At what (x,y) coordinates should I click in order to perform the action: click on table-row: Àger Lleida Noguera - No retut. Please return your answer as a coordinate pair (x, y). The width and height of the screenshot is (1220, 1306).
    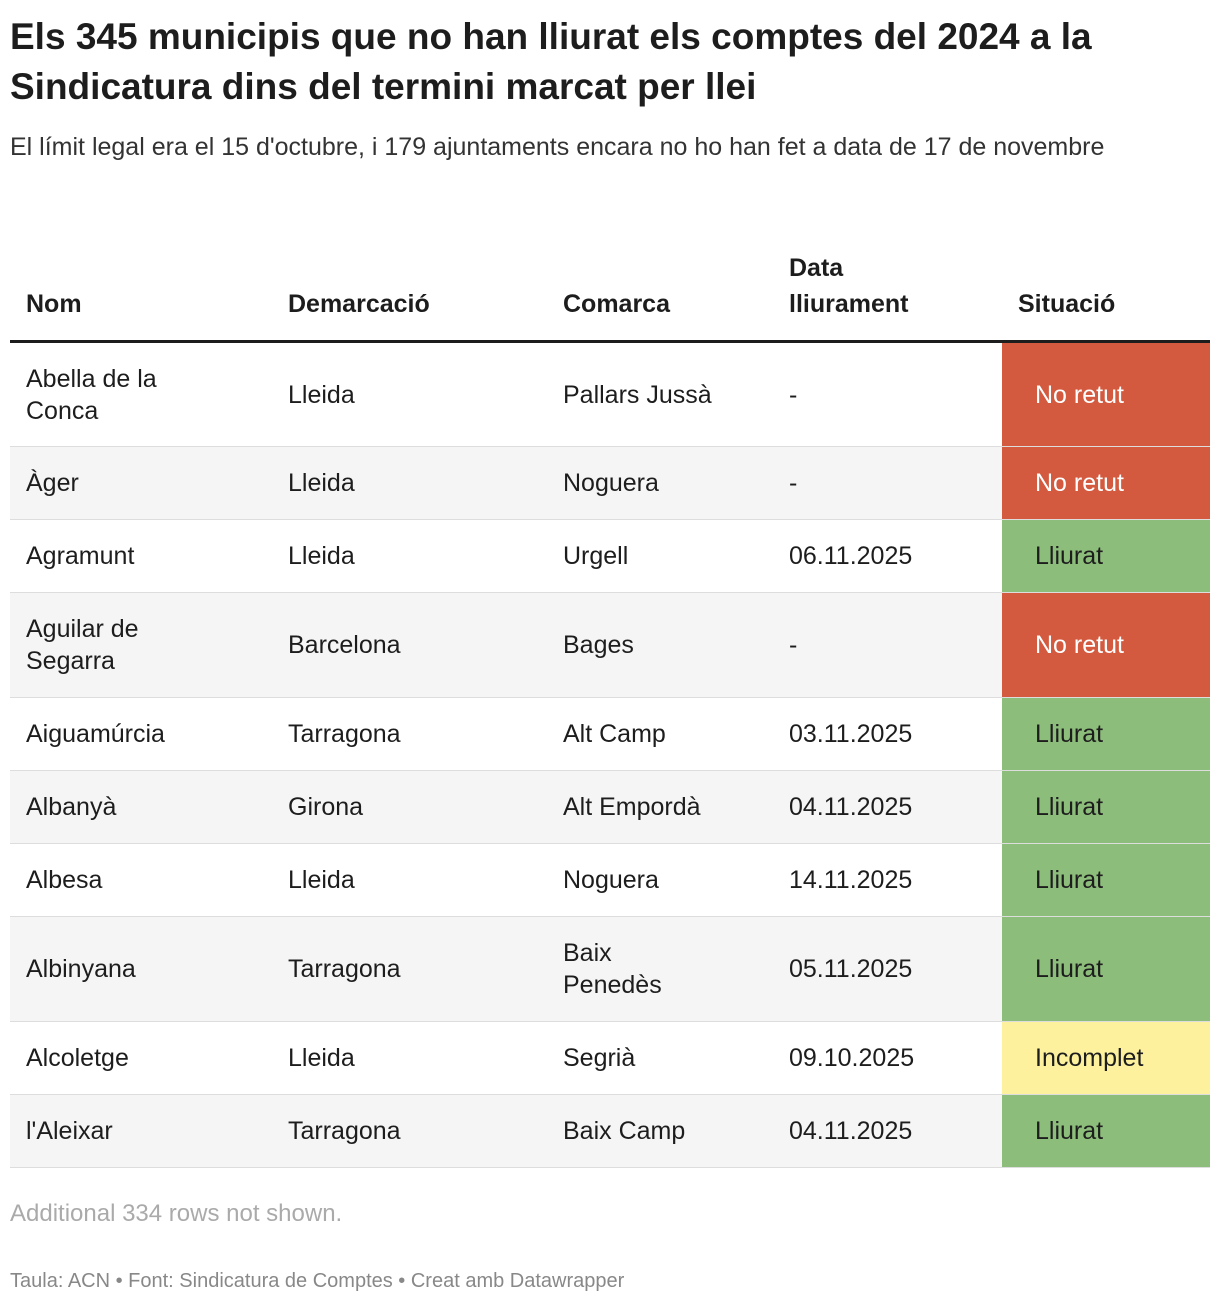
    Looking at the image, I should click on (610, 483).